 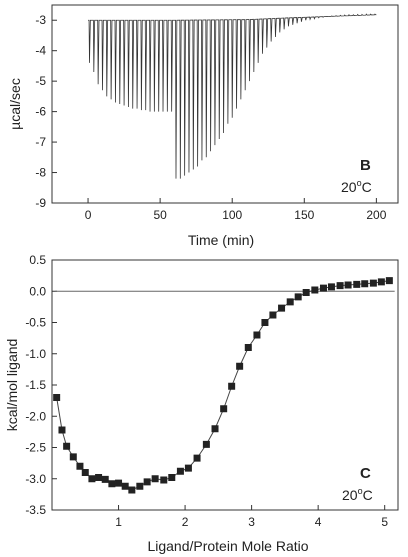 I want to click on panel-c-ytick-label: -1.5, so click(x=35, y=385).